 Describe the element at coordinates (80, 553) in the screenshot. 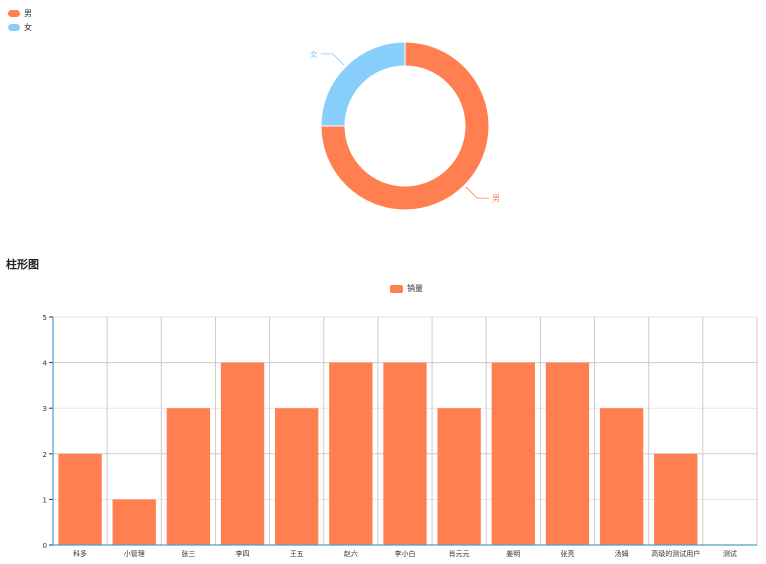

I see `x-tick-label: 科多` at that location.